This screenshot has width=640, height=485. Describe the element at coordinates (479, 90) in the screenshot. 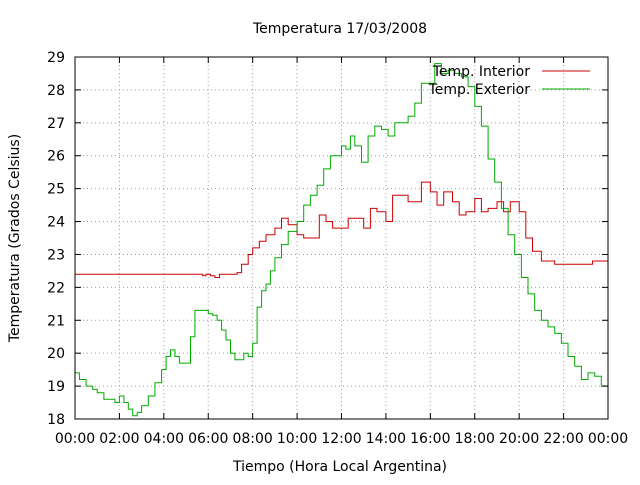

I see `legend-label-exterior: Temp. Exterior` at that location.